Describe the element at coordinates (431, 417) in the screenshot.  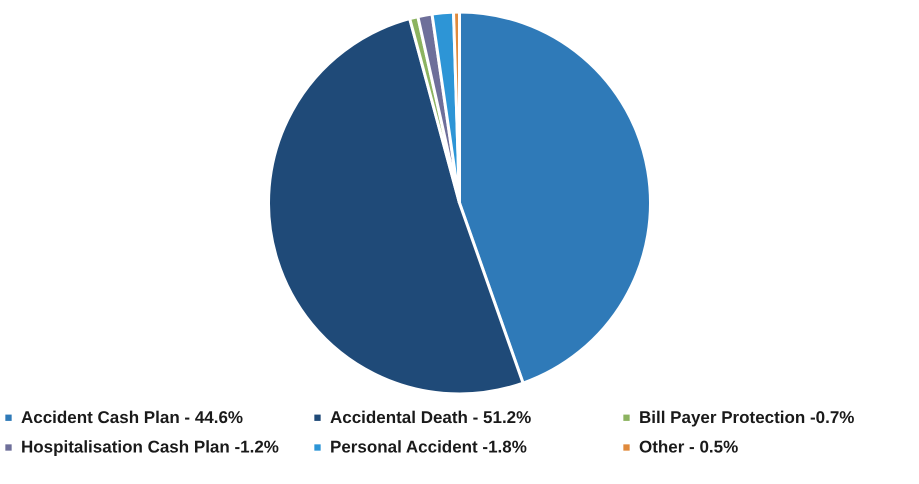
I see `legend-label: Accidental Death - 51.2%` at that location.